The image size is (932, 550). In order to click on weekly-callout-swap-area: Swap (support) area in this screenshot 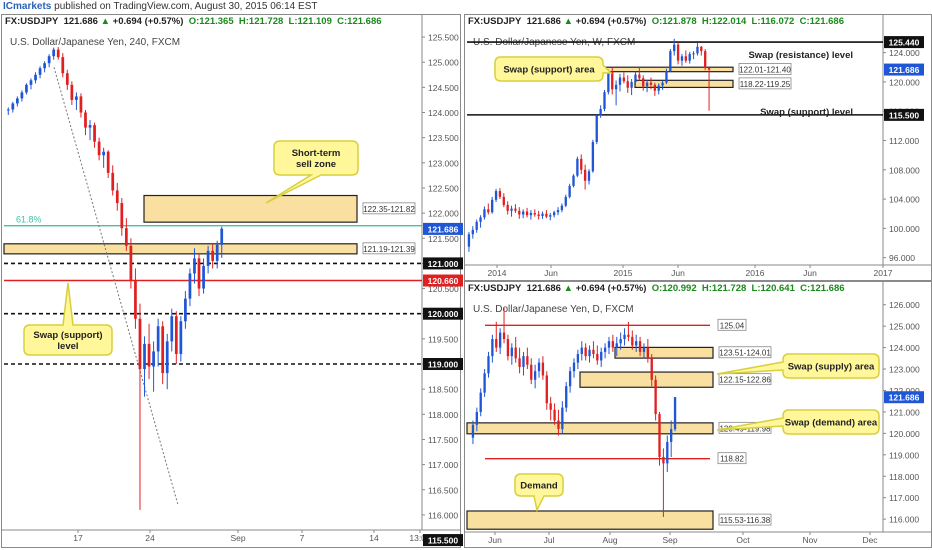, I will do `click(553, 69)`.